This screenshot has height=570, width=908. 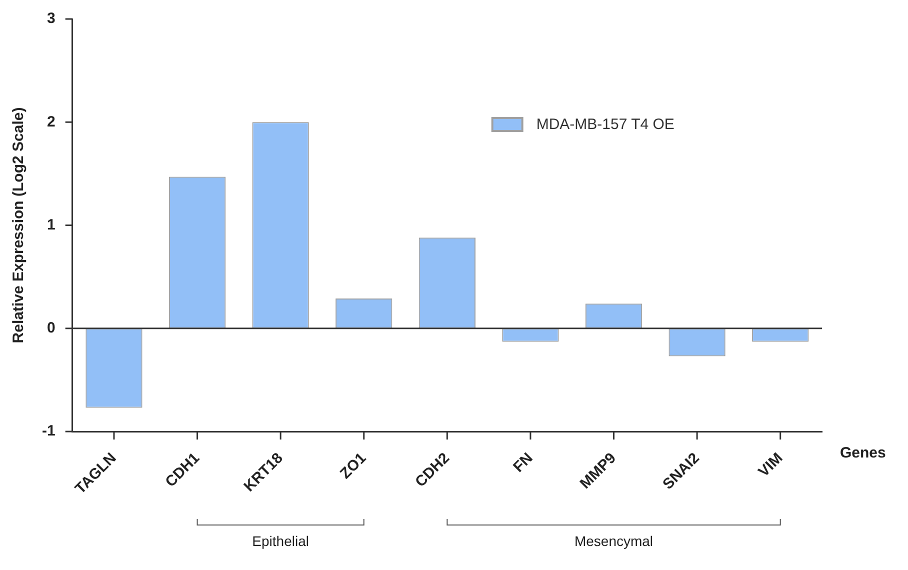 What do you see at coordinates (353, 466) in the screenshot?
I see `x-tick-label: ZO1` at bounding box center [353, 466].